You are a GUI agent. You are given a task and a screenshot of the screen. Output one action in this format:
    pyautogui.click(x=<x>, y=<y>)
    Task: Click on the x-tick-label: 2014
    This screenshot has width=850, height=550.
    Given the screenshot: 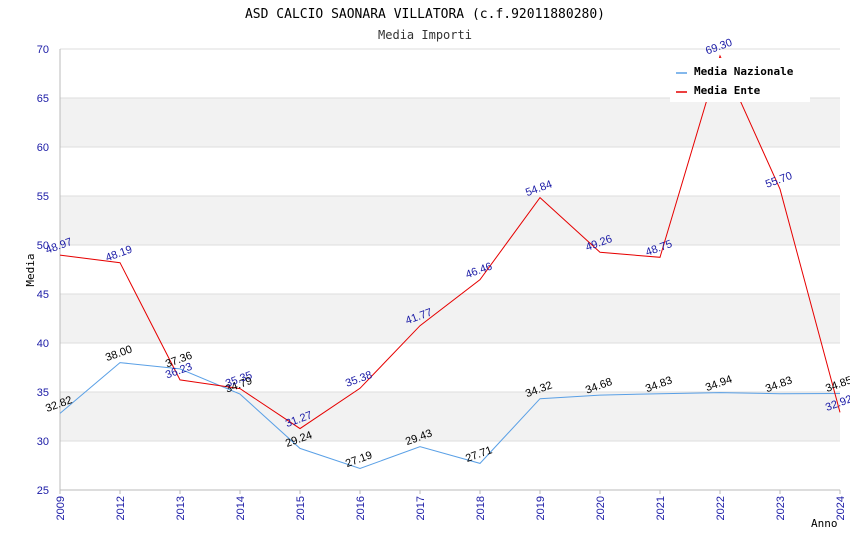 What is the action you would take?
    pyautogui.click(x=241, y=508)
    